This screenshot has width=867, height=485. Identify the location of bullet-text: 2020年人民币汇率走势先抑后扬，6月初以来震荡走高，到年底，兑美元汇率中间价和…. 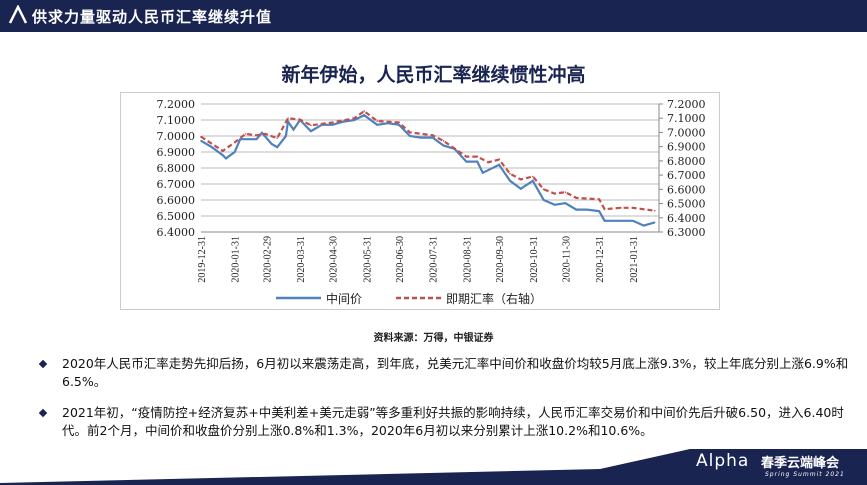
(455, 372).